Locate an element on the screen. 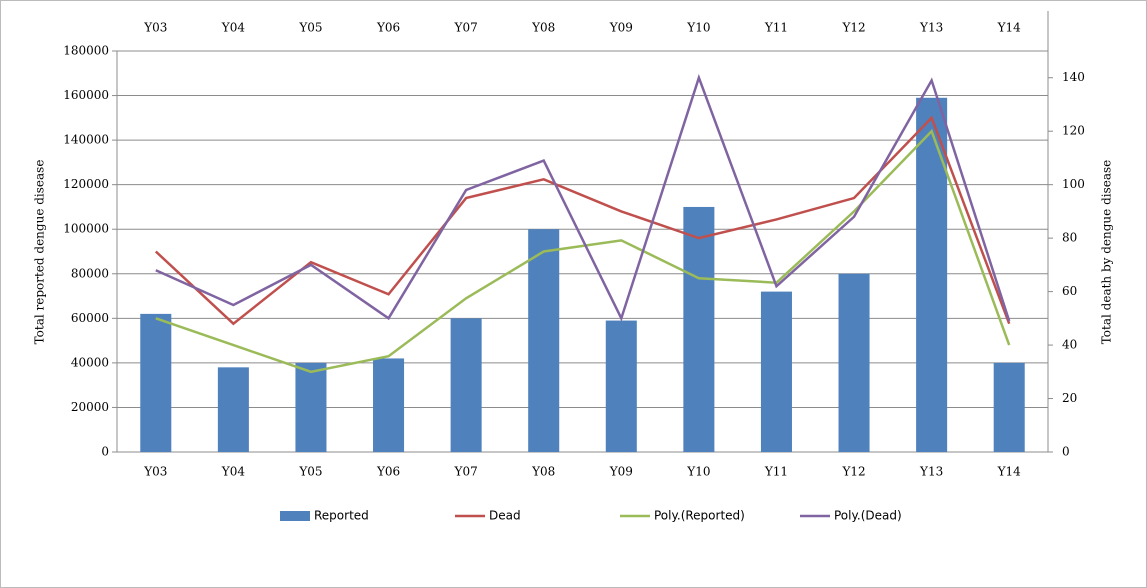  x-tick-label: Y07 is located at coordinates (466, 472).